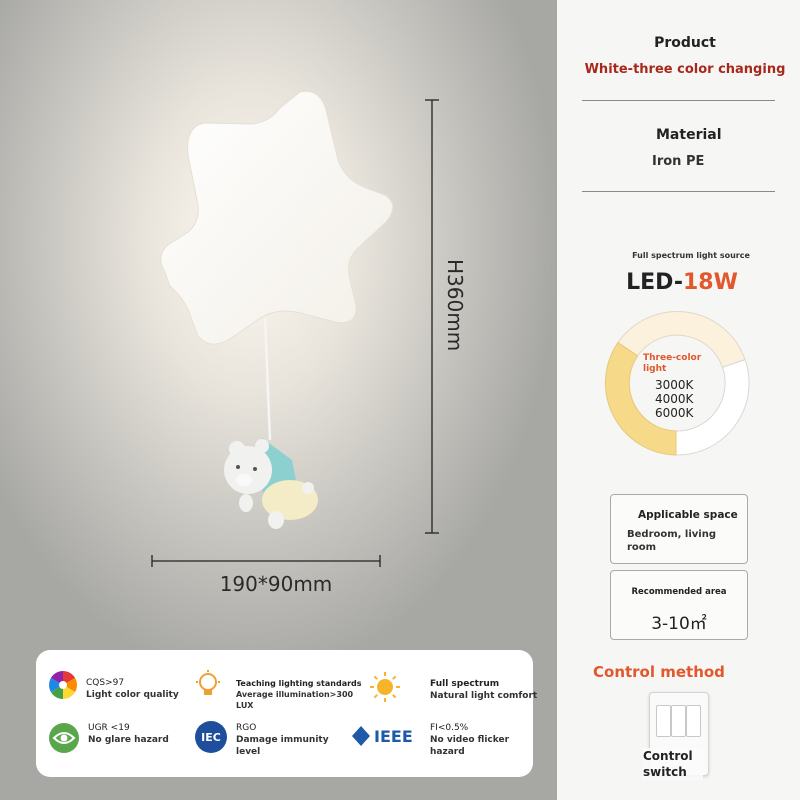 The height and width of the screenshot is (800, 800). Describe the element at coordinates (640, 398) in the screenshot. I see `ring-segment-warm` at that location.